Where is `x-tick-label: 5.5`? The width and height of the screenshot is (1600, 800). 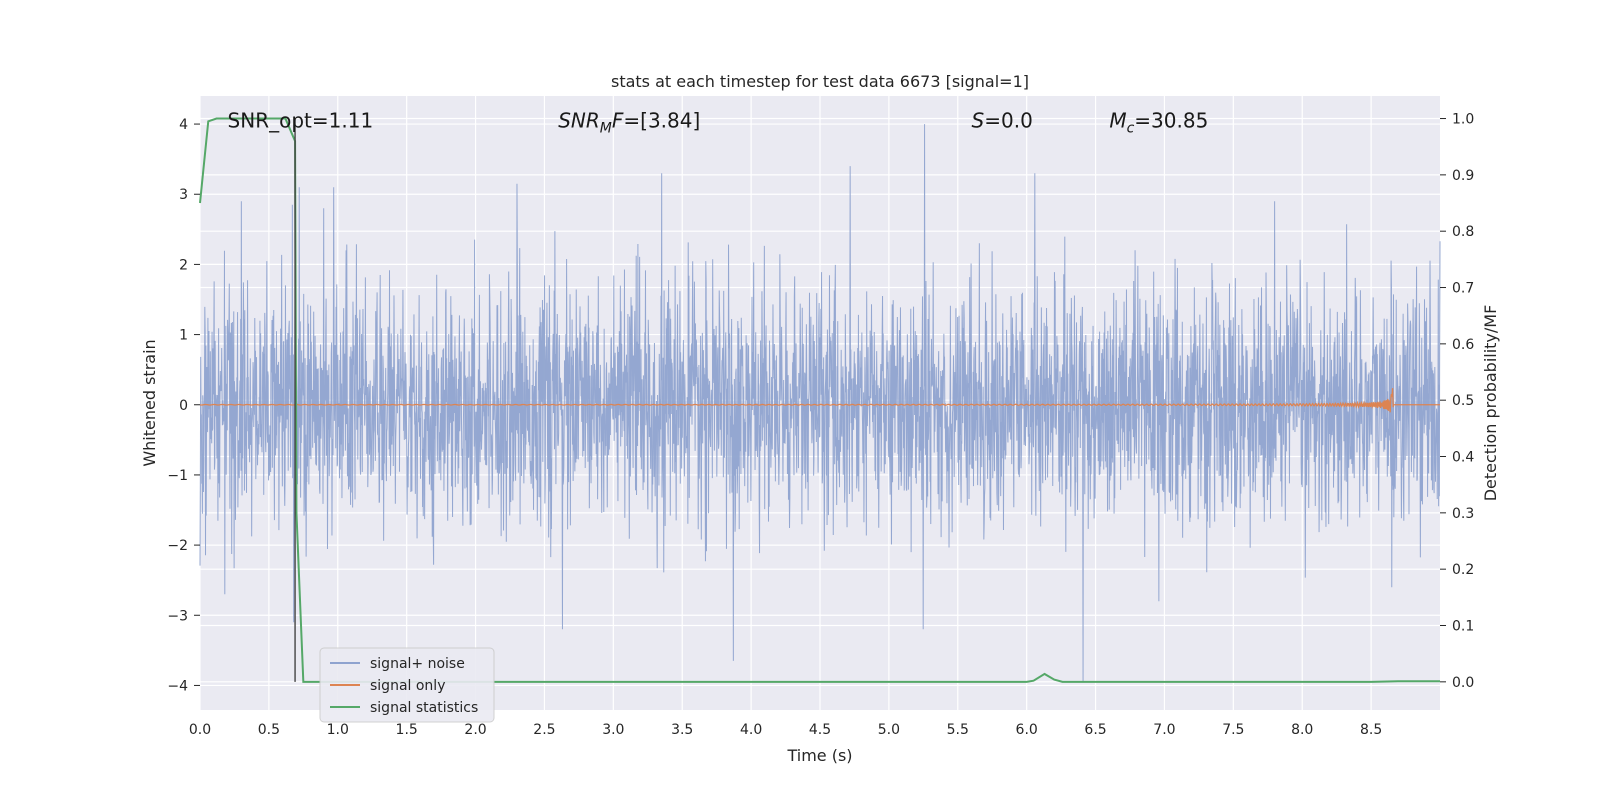
x-tick-label: 5.5 is located at coordinates (958, 730).